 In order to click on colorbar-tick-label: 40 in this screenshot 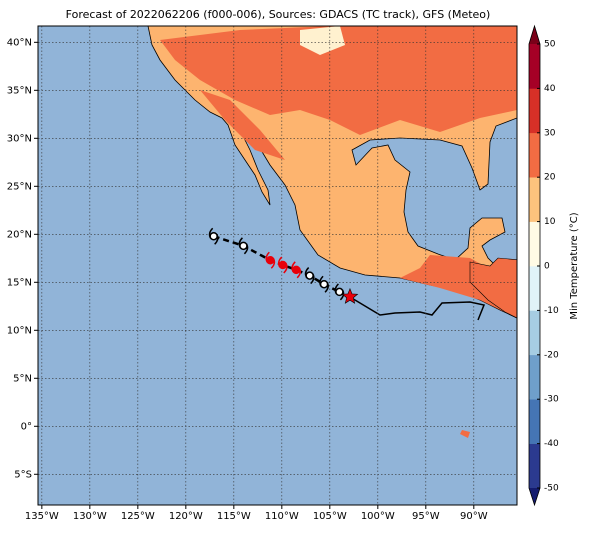, I will do `click(550, 89)`.